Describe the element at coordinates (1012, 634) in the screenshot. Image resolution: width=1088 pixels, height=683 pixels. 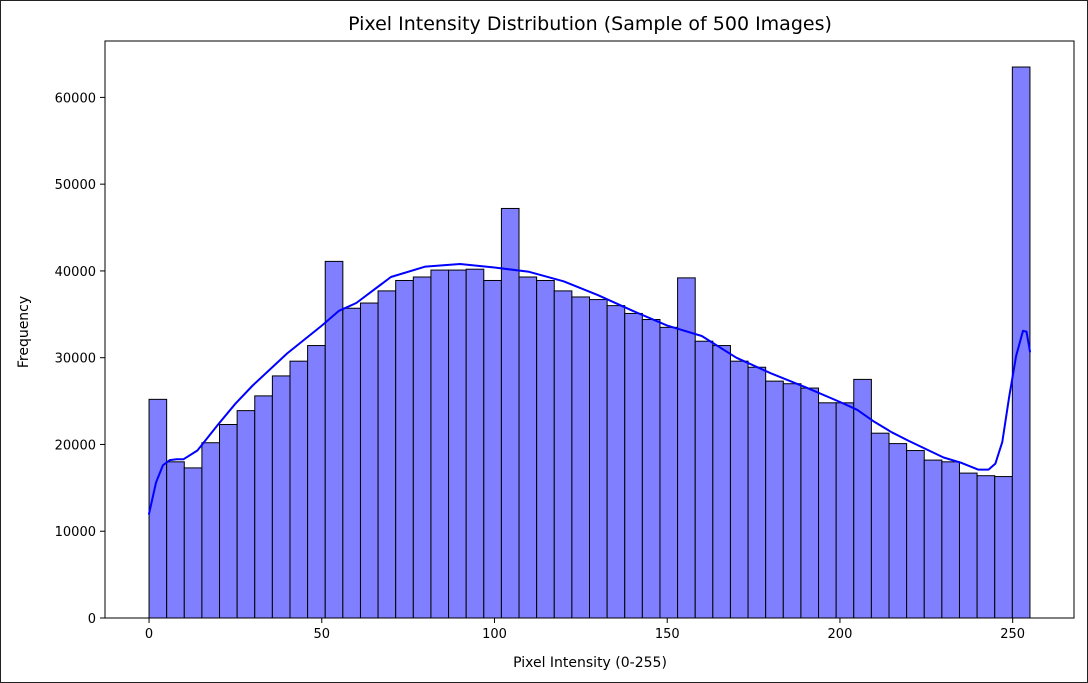
I see `x-tick-label: 250` at that location.